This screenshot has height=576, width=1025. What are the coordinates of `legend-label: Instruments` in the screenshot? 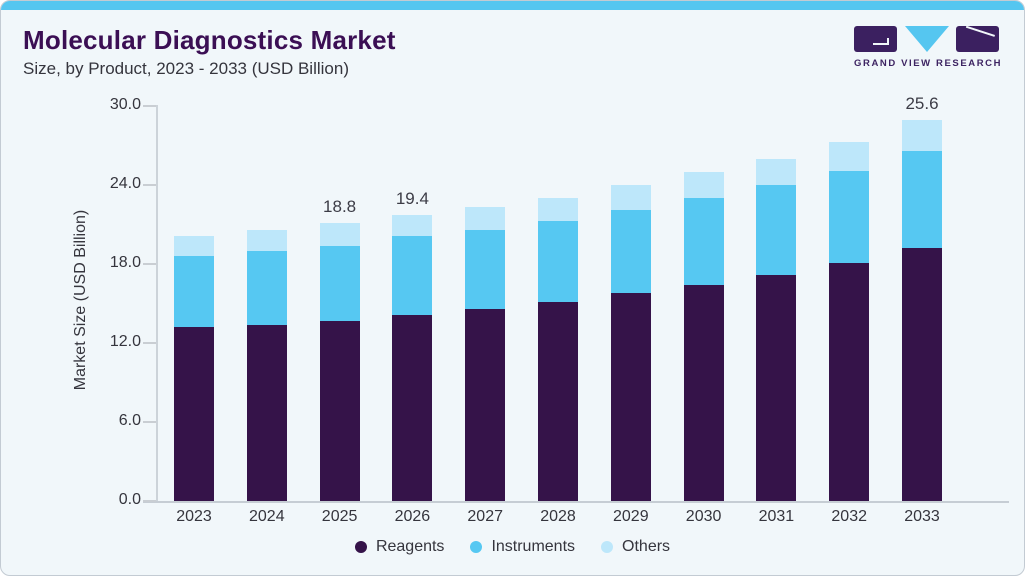 It's located at (533, 546).